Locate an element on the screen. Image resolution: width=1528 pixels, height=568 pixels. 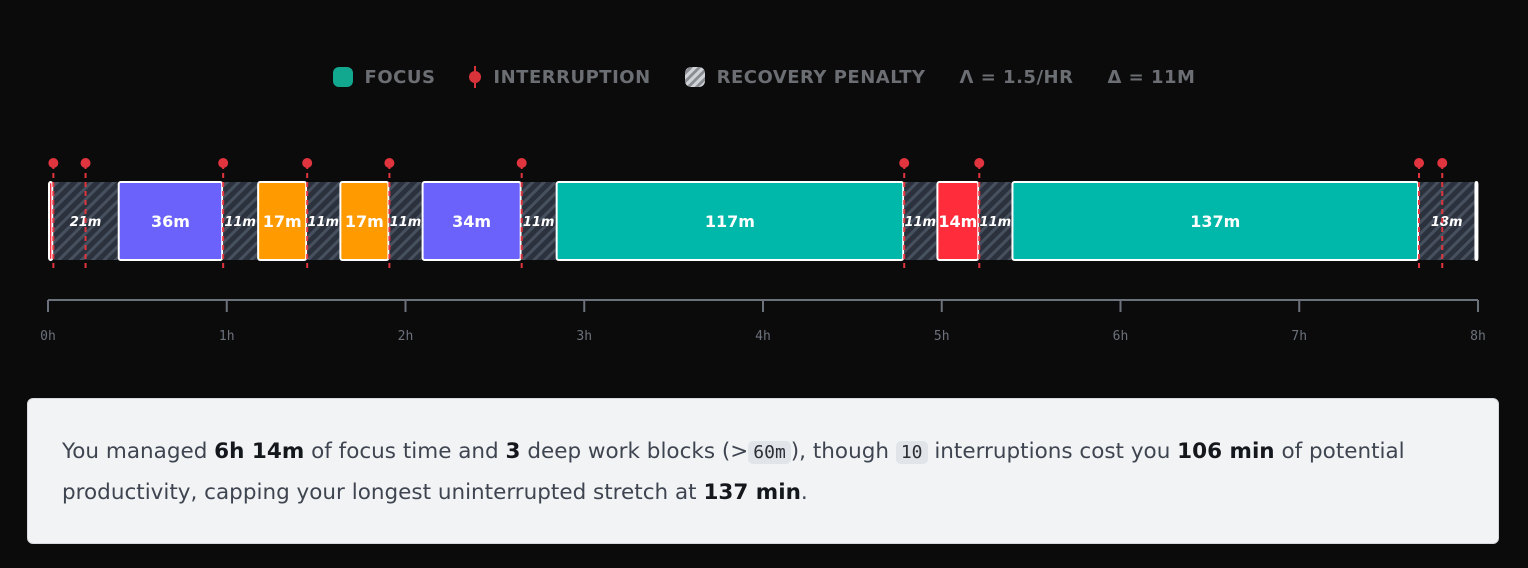
legend-item-interruption: INTERRUPTION is located at coordinates (559, 77).